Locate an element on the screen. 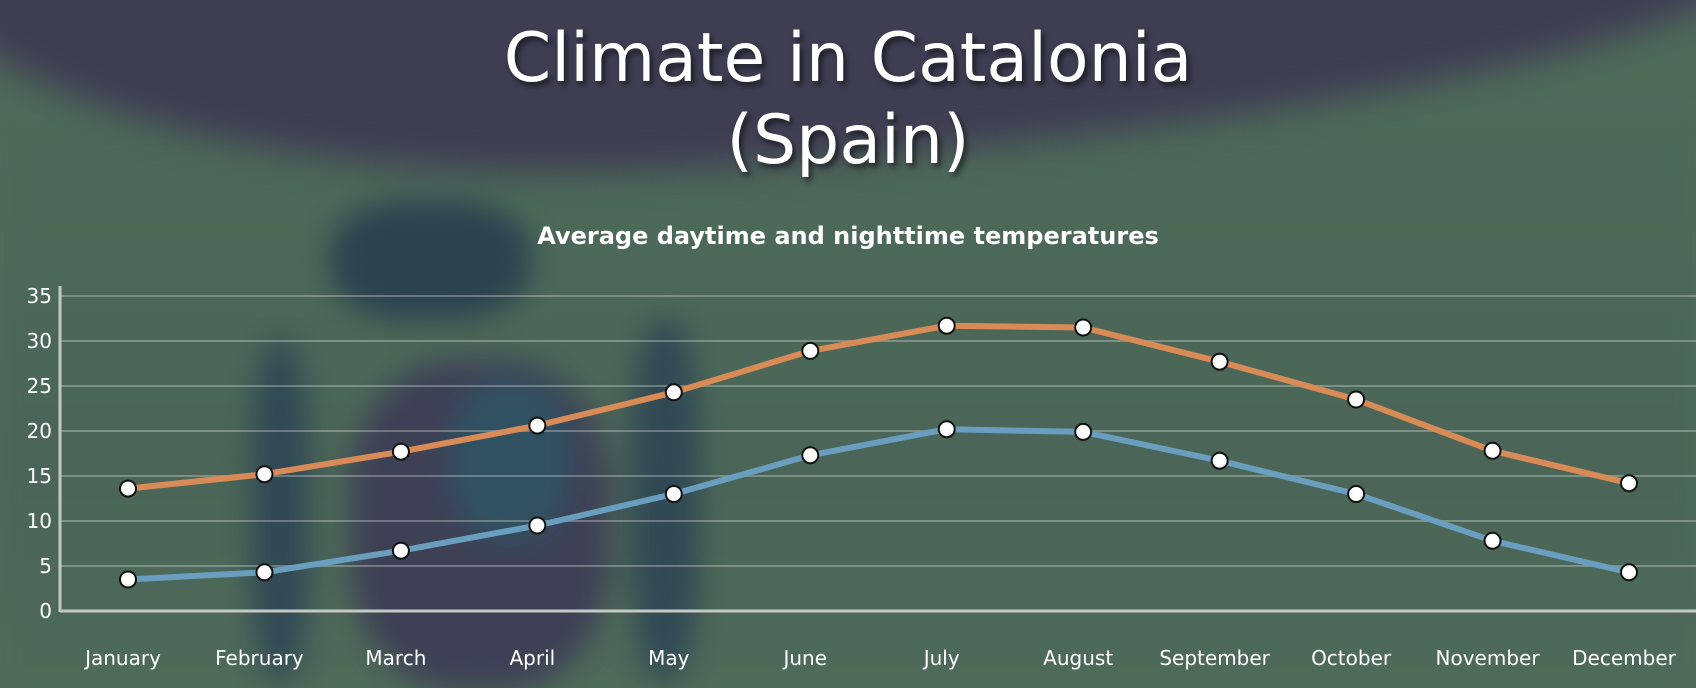  x-tick-label: June is located at coordinates (804, 658).